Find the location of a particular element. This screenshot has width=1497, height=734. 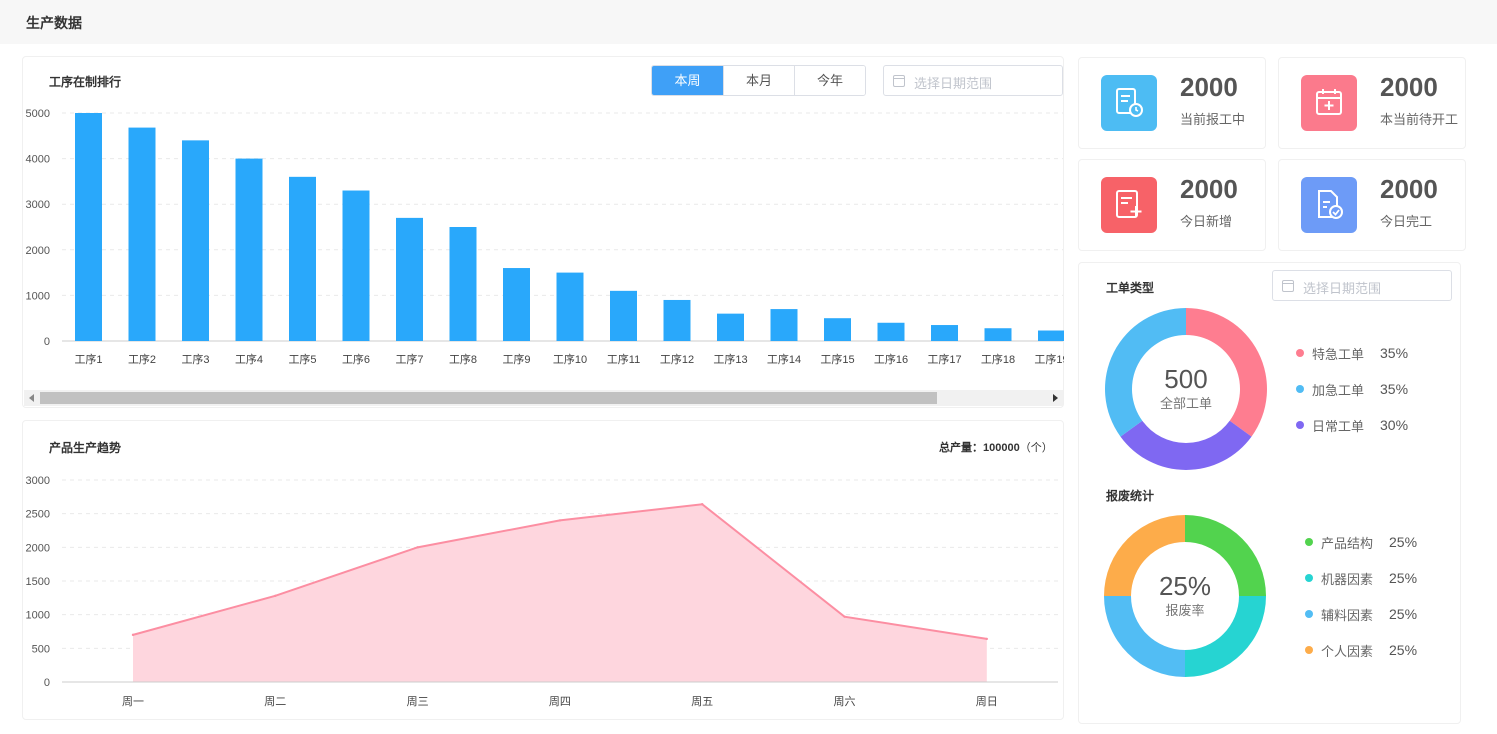

order-type-legend: 特急工单 35% 加急工单 35% 日常工单 30% is located at coordinates (1352, 389).